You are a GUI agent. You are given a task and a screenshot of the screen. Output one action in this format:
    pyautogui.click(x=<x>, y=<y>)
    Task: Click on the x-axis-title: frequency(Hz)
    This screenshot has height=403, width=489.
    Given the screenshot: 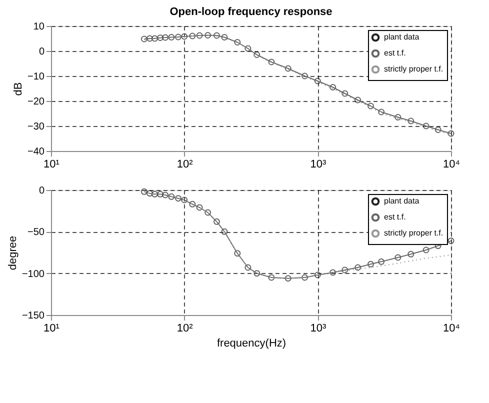 What is the action you would take?
    pyautogui.click(x=251, y=344)
    